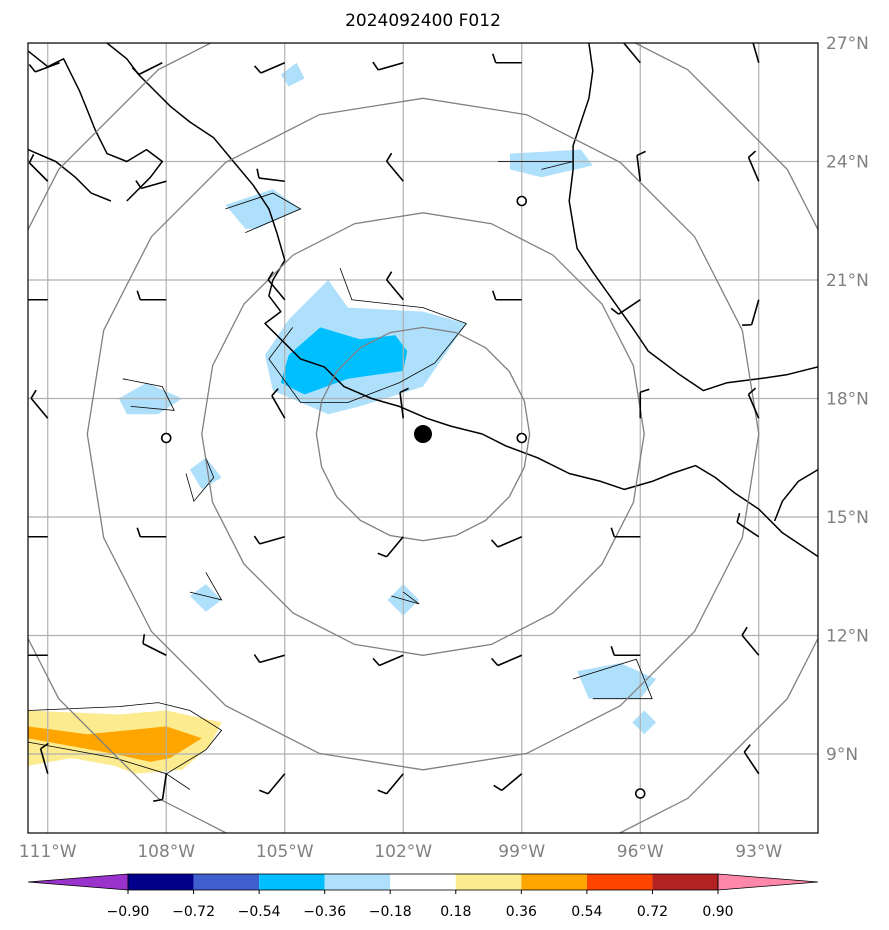 This screenshot has width=889, height=930. I want to click on longitude-labels: 111°W 108°W 105°W 102°W 99°W 96°W 93°W, so click(401, 852).